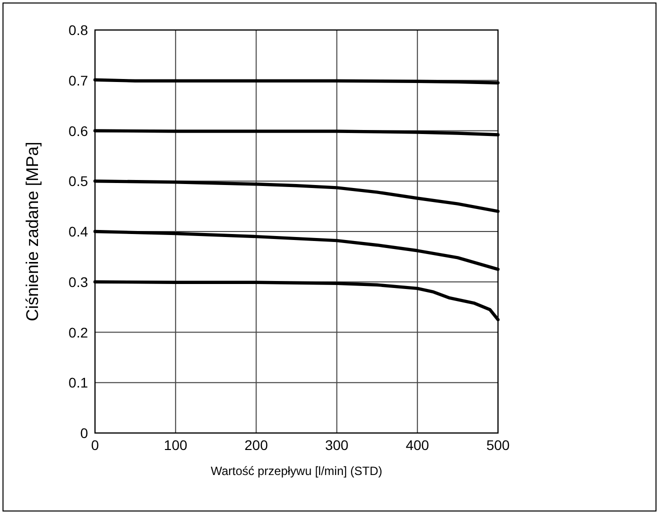  I want to click on y-tick-label: 0.3, so click(78, 282).